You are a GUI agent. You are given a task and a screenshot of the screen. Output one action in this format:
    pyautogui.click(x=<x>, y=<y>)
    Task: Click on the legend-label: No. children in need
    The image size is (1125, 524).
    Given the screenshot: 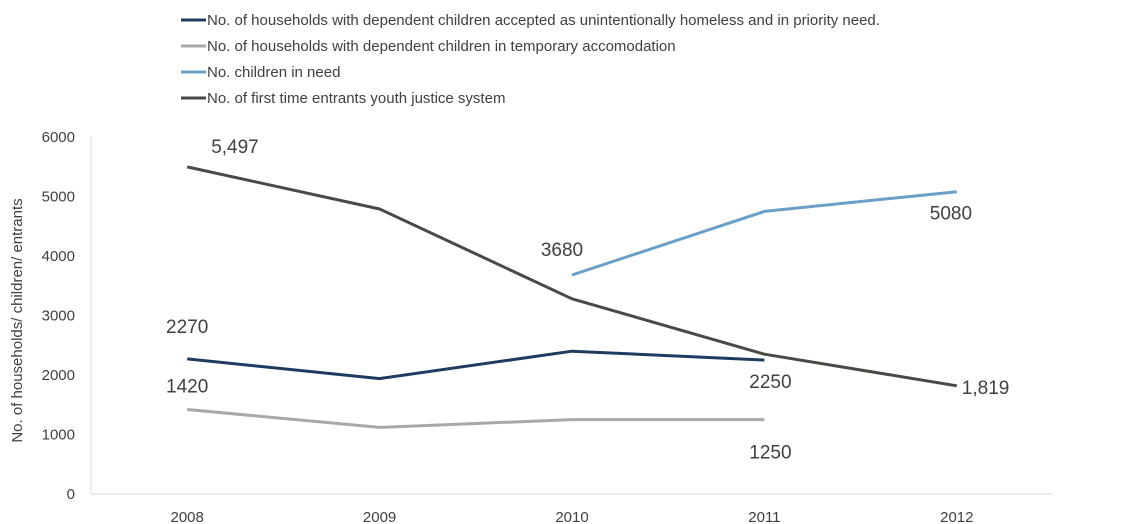 What is the action you would take?
    pyautogui.click(x=273, y=72)
    